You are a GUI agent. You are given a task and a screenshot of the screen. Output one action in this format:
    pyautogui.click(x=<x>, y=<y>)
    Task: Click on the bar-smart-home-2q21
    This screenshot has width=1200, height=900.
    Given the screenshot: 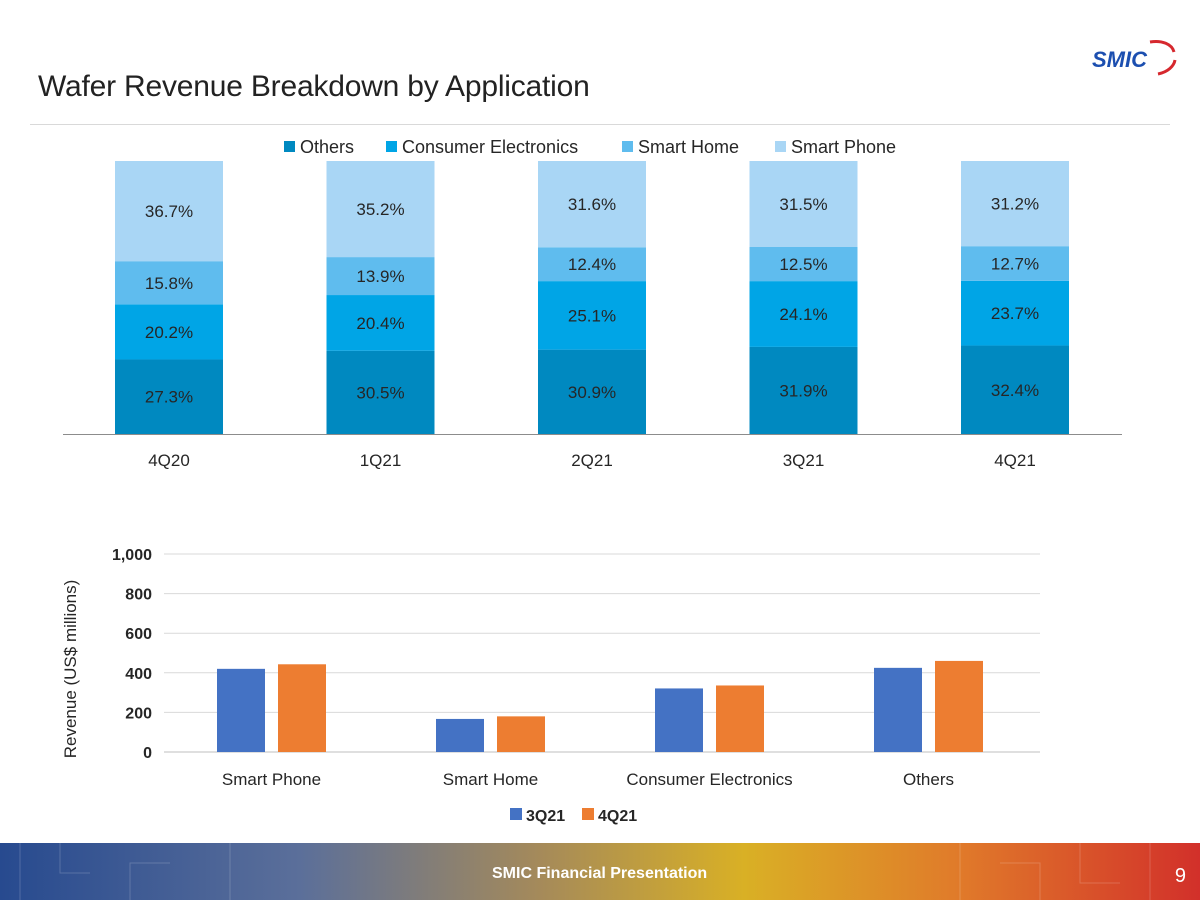 What is the action you would take?
    pyautogui.click(x=592, y=264)
    